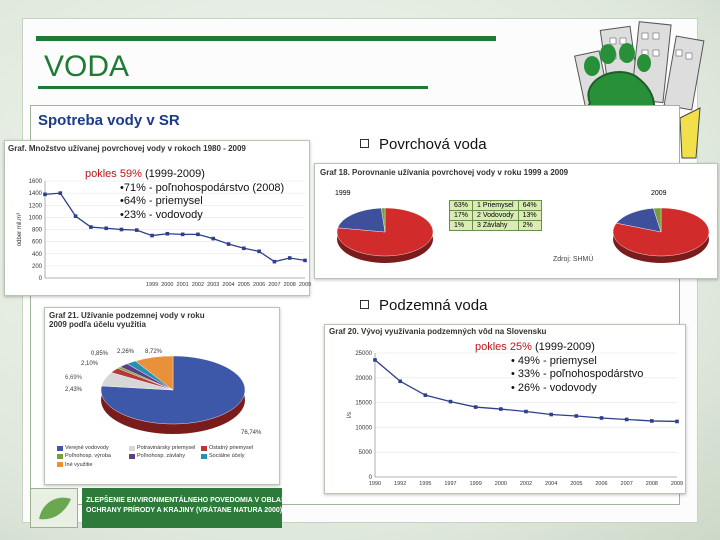 This screenshot has height=540, width=720. I want to click on legend-label: Potravinársky priemysel, so click(166, 448).